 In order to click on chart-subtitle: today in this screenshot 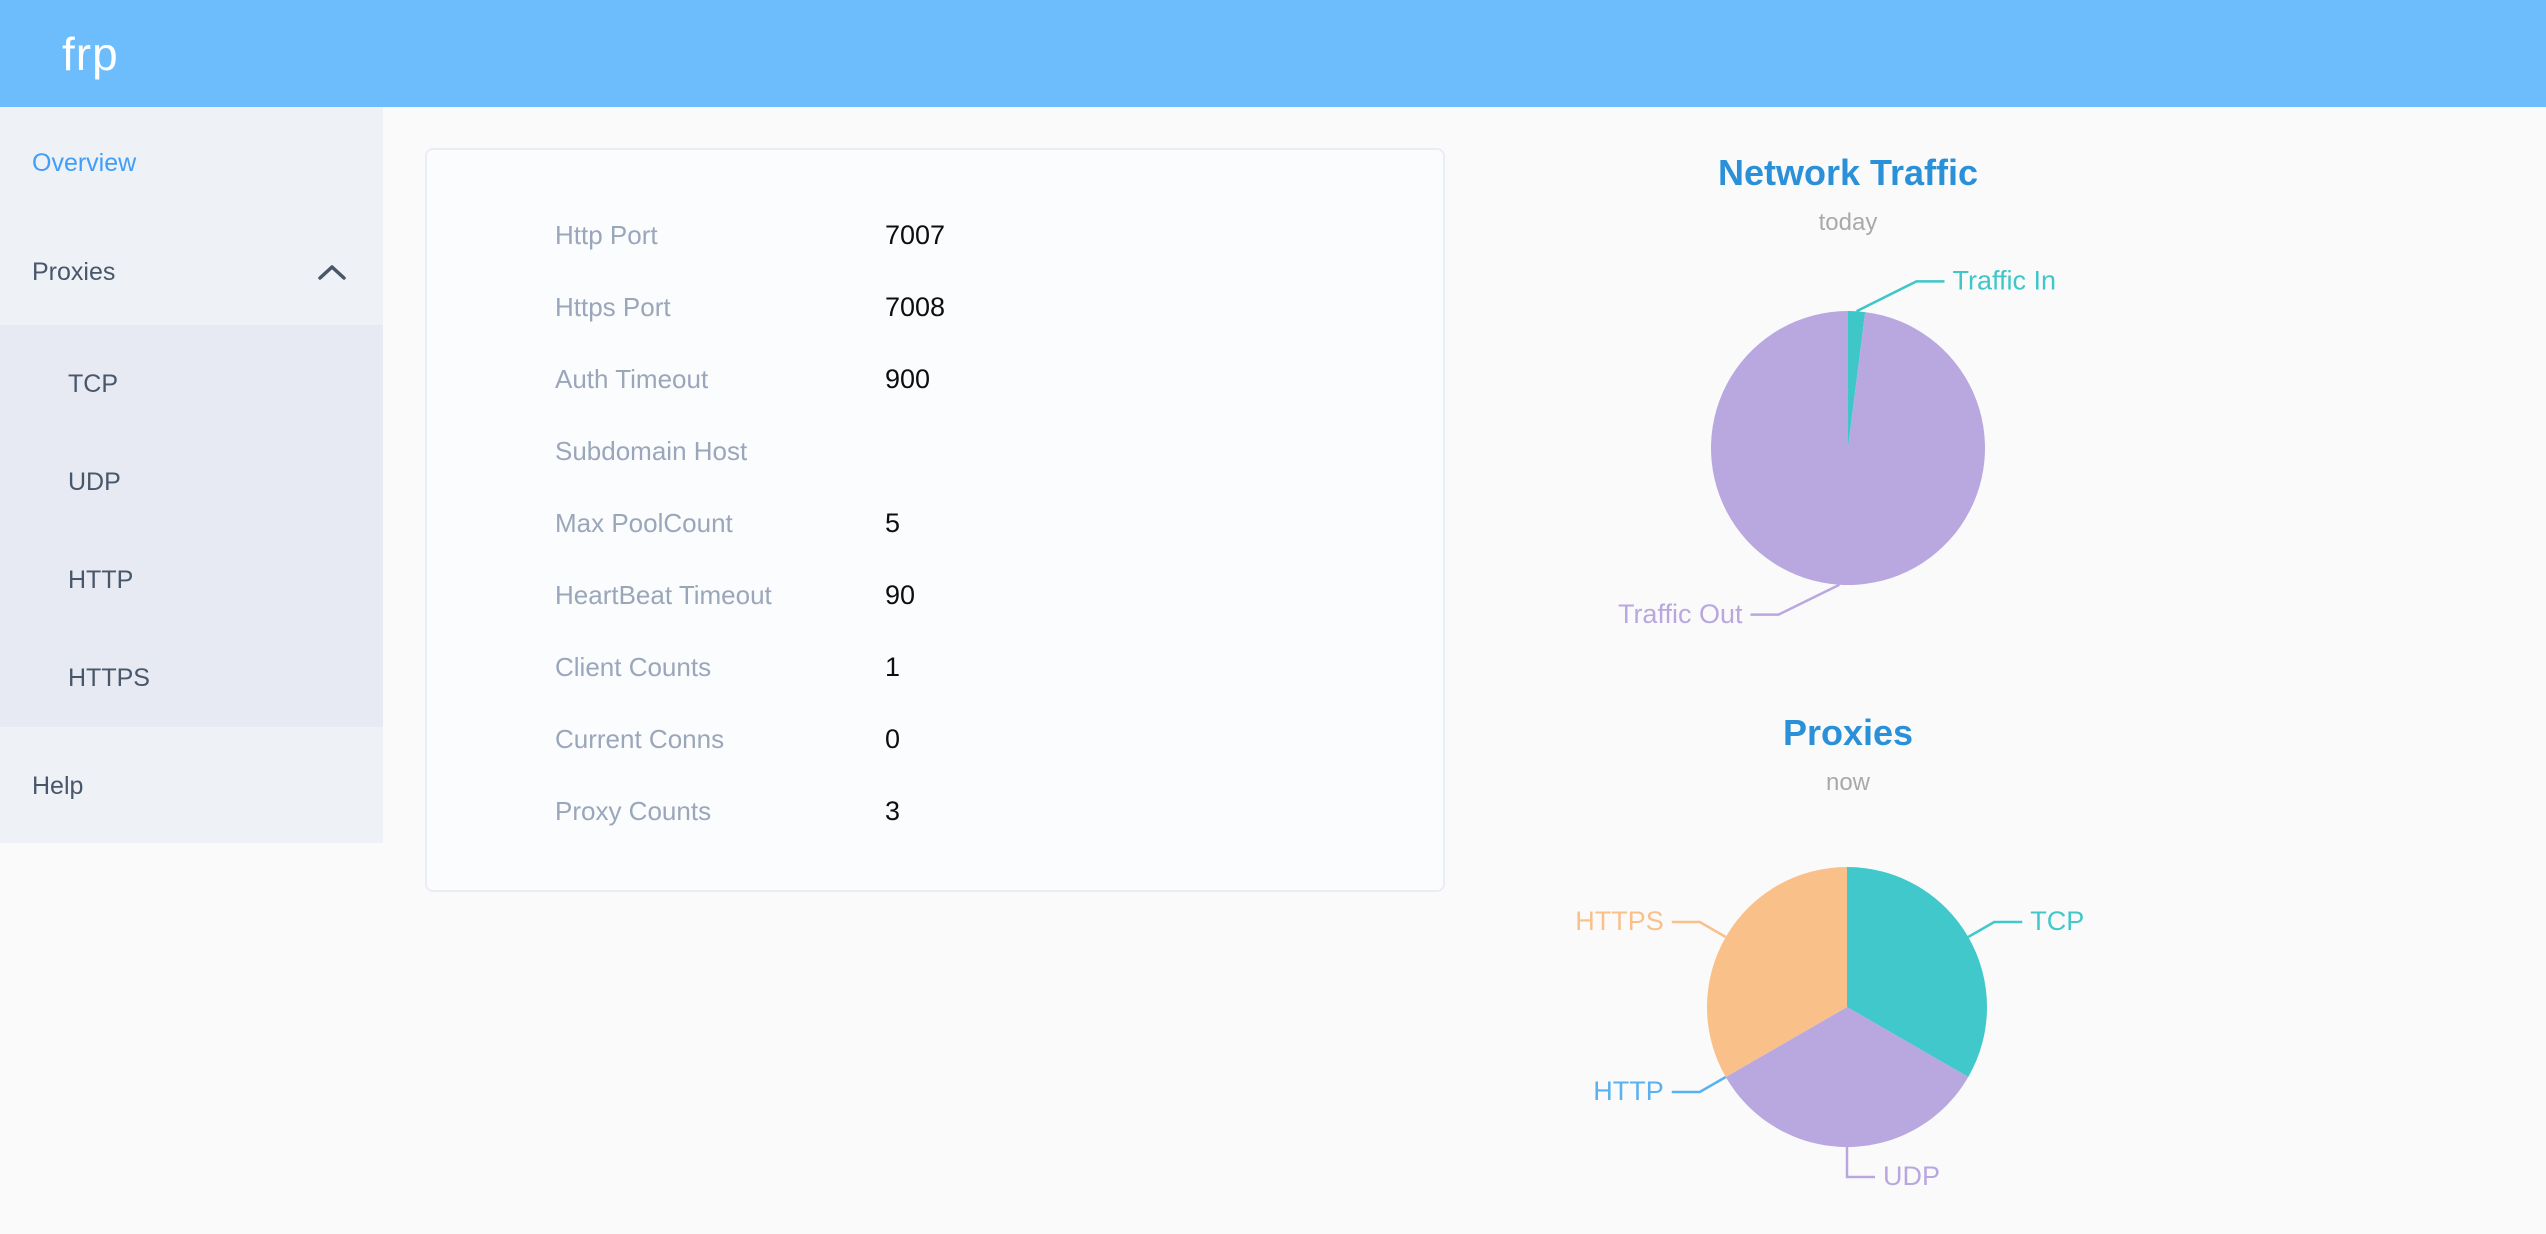, I will do `click(1848, 222)`.